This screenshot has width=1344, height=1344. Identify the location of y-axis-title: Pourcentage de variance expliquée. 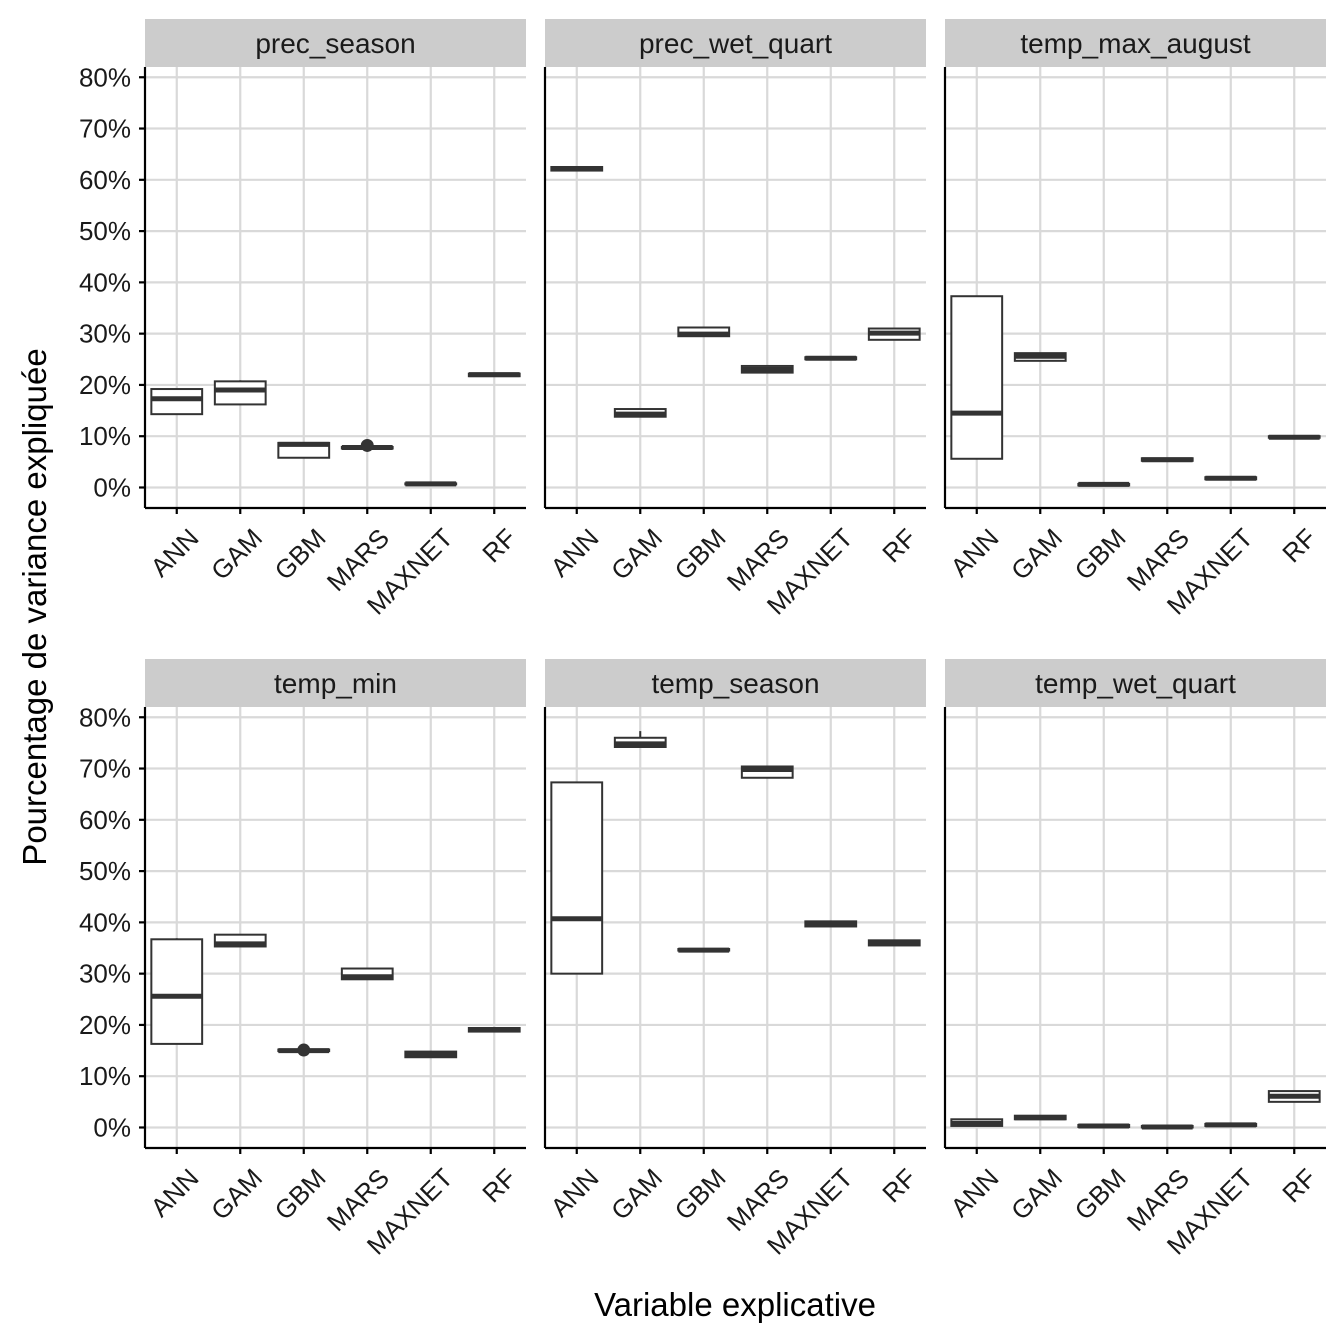
(34, 606).